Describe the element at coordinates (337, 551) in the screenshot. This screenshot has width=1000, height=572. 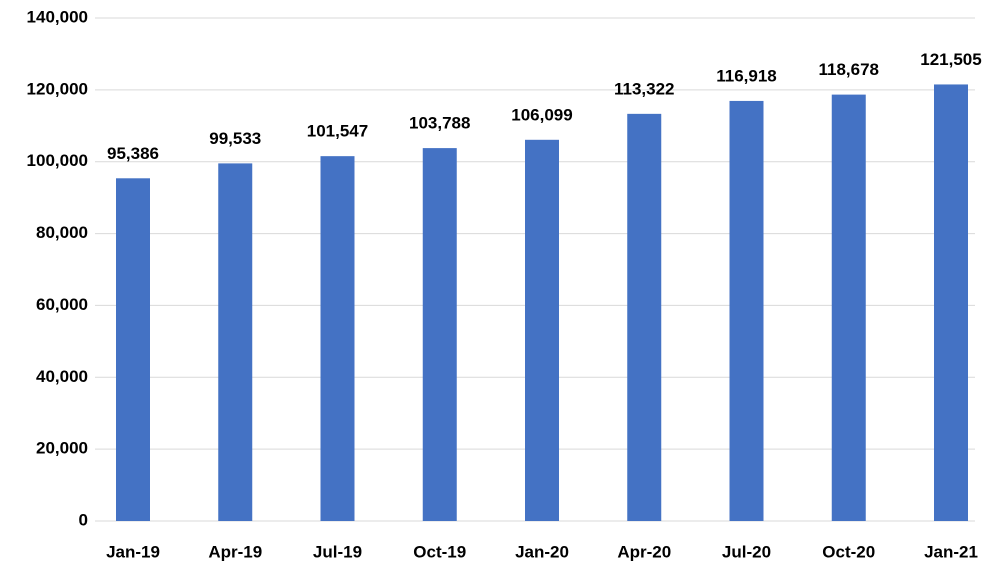
I see `x-tick-label: Jul-19` at that location.